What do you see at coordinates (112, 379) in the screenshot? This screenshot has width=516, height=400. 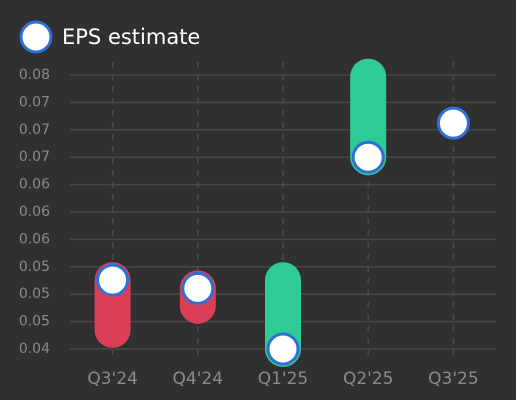 I see `x-tick-label: Q3'24` at bounding box center [112, 379].